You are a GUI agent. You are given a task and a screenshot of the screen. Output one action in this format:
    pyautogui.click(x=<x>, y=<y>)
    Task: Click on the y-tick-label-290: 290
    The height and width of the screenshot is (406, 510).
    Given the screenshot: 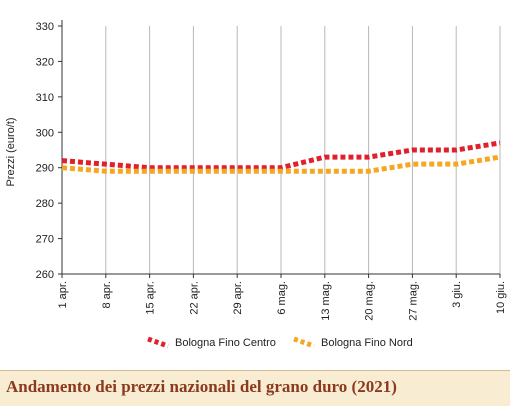 What is the action you would take?
    pyautogui.click(x=45, y=169)
    